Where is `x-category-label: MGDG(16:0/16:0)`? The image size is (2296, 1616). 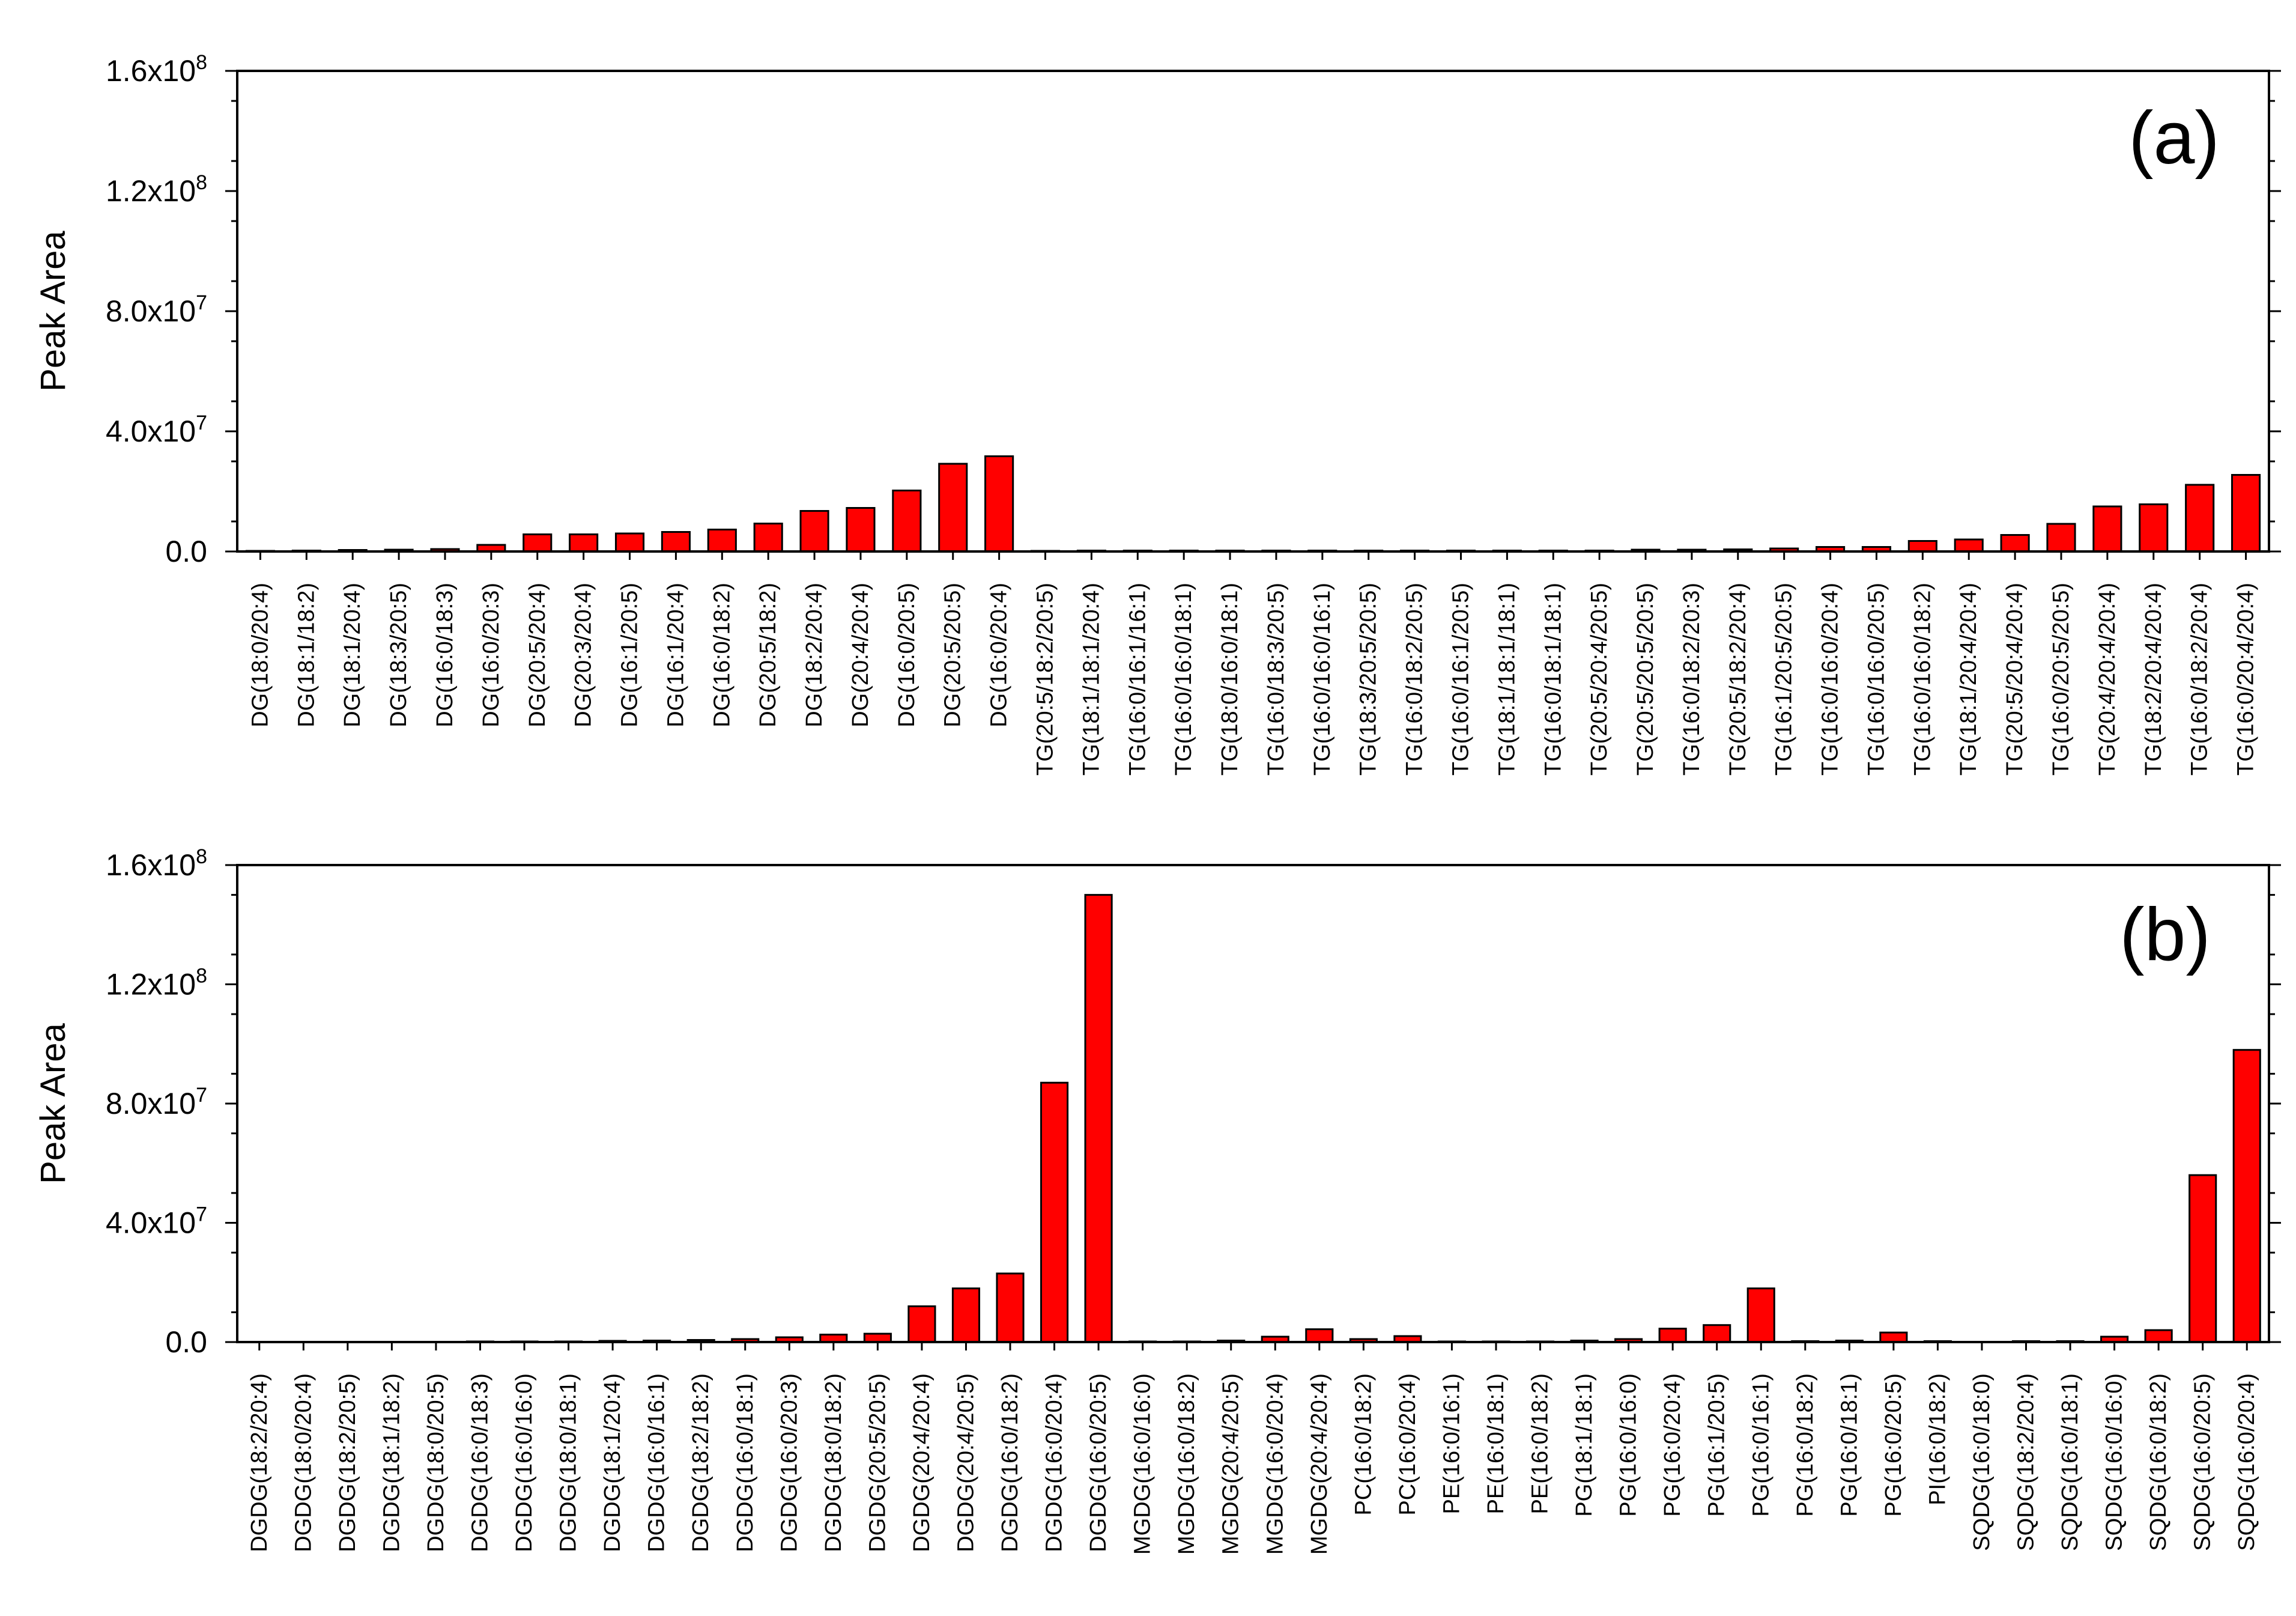
x-category-label: MGDG(16:0/16:0) is located at coordinates (1143, 1464).